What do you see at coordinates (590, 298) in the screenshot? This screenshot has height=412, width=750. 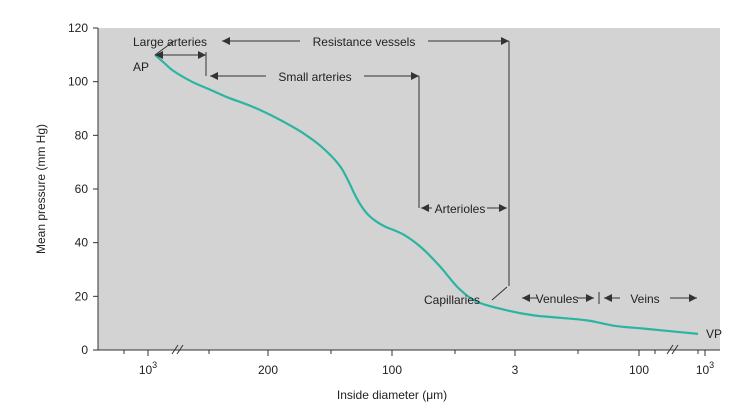 I see `arrowhead-venules-right` at bounding box center [590, 298].